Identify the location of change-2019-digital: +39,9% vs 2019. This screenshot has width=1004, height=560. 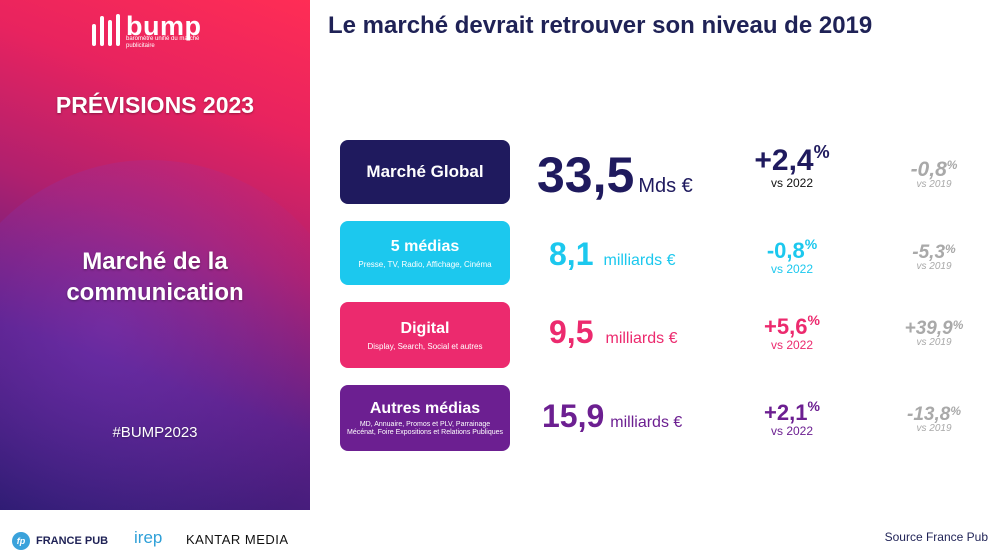
(934, 333).